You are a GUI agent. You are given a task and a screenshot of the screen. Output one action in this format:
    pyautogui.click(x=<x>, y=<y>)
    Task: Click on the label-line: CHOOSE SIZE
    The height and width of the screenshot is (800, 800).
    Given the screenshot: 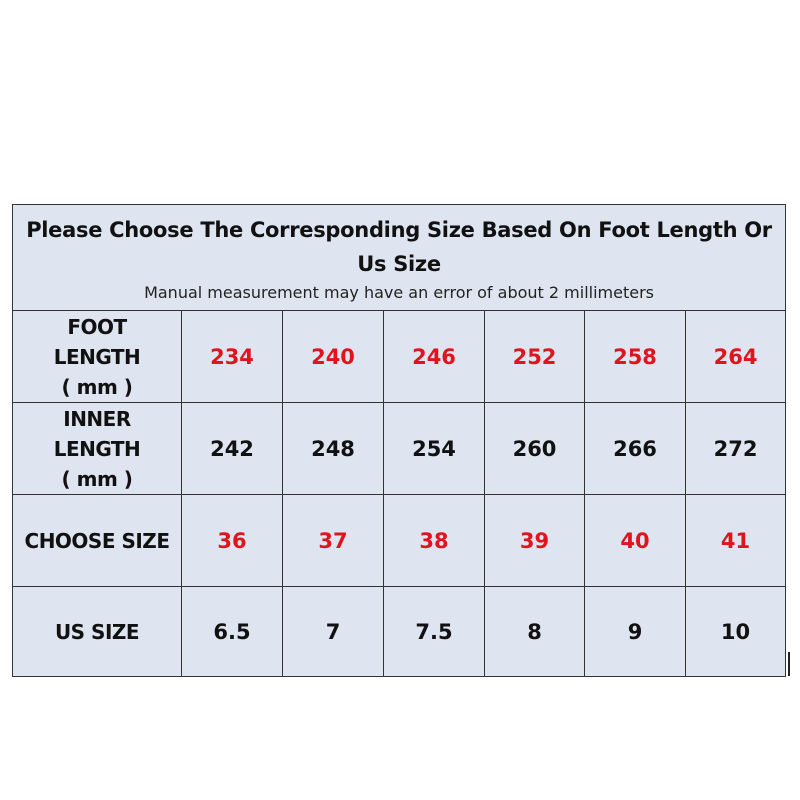 What is the action you would take?
    pyautogui.click(x=97, y=540)
    